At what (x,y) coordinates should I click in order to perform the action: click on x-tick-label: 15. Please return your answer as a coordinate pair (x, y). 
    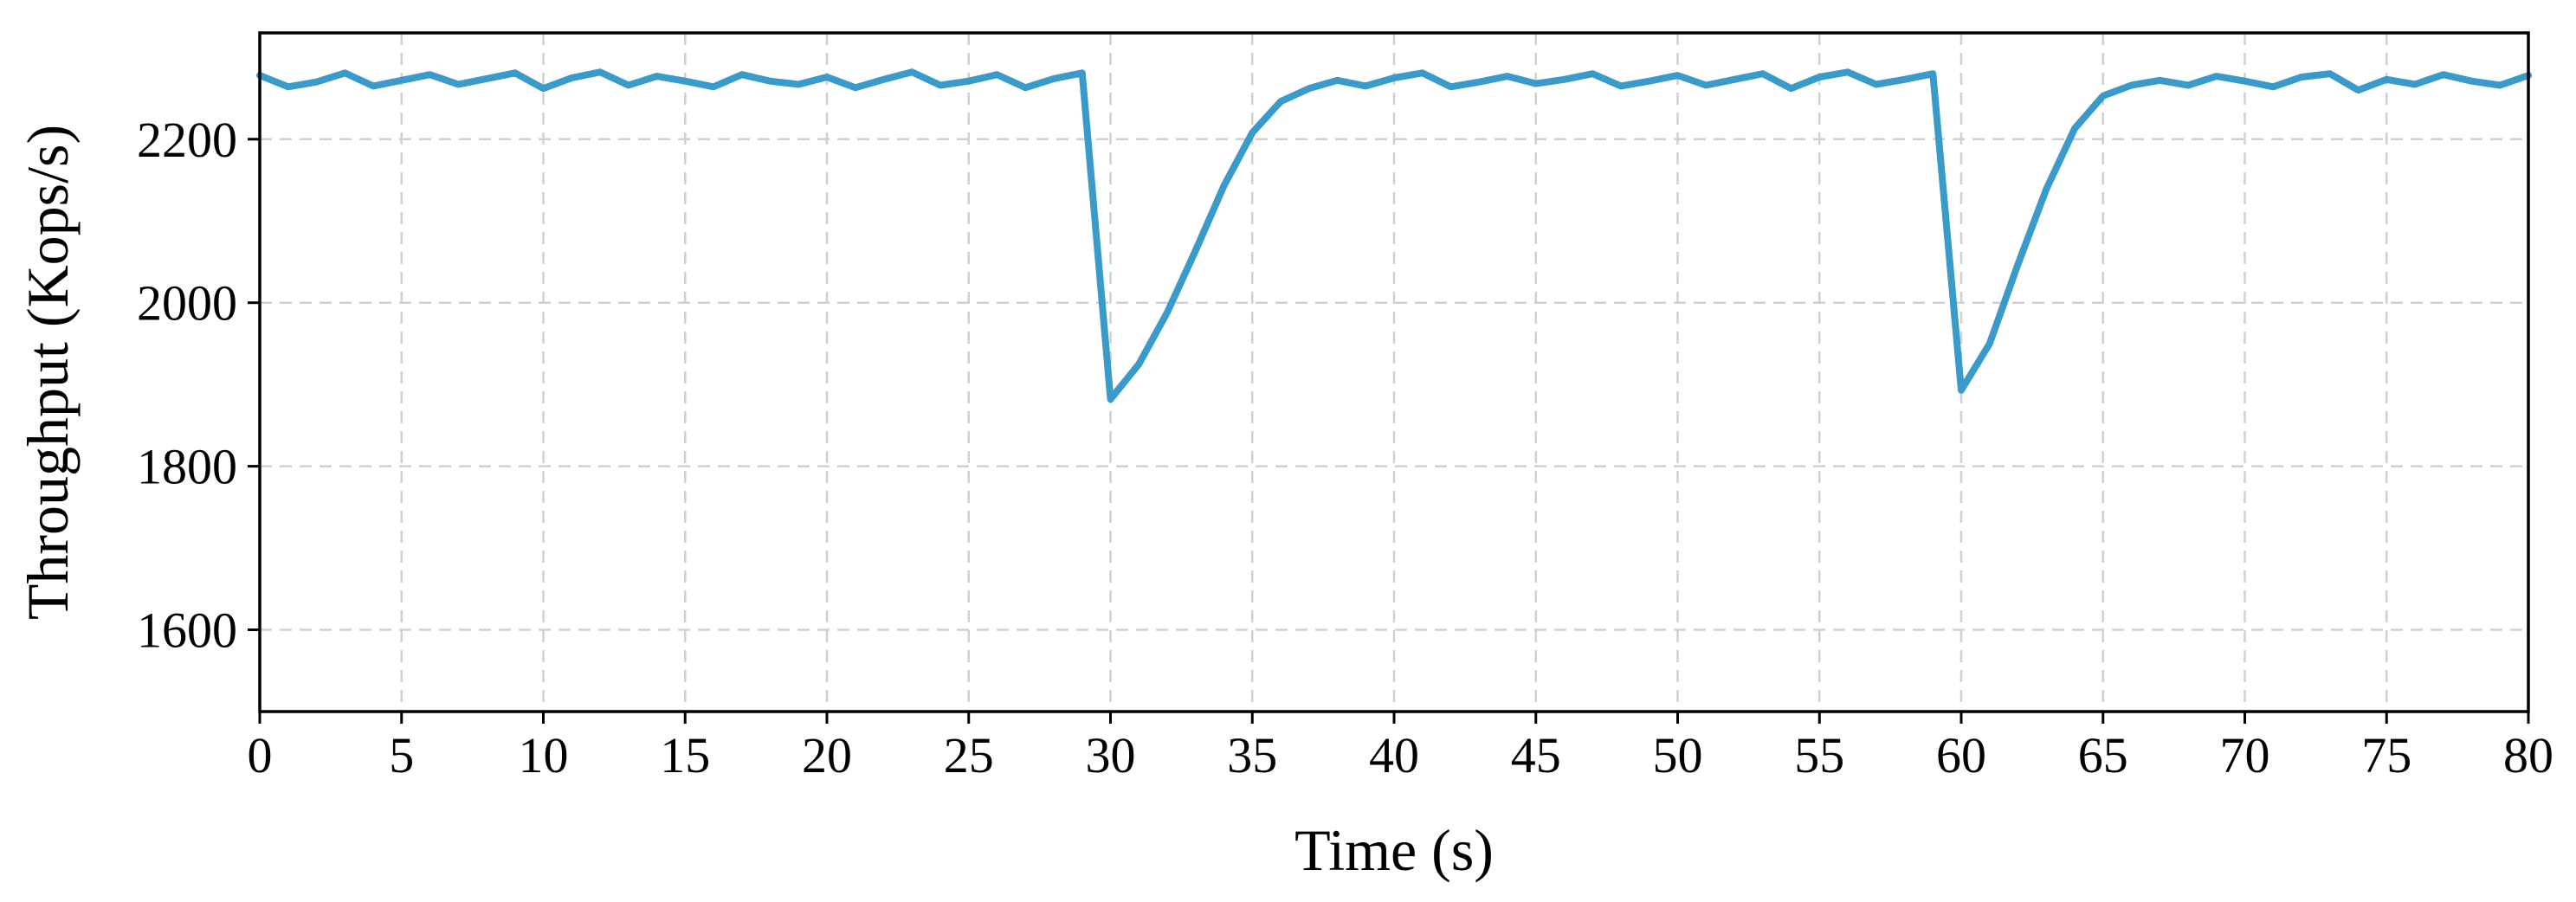
    Looking at the image, I should click on (685, 755).